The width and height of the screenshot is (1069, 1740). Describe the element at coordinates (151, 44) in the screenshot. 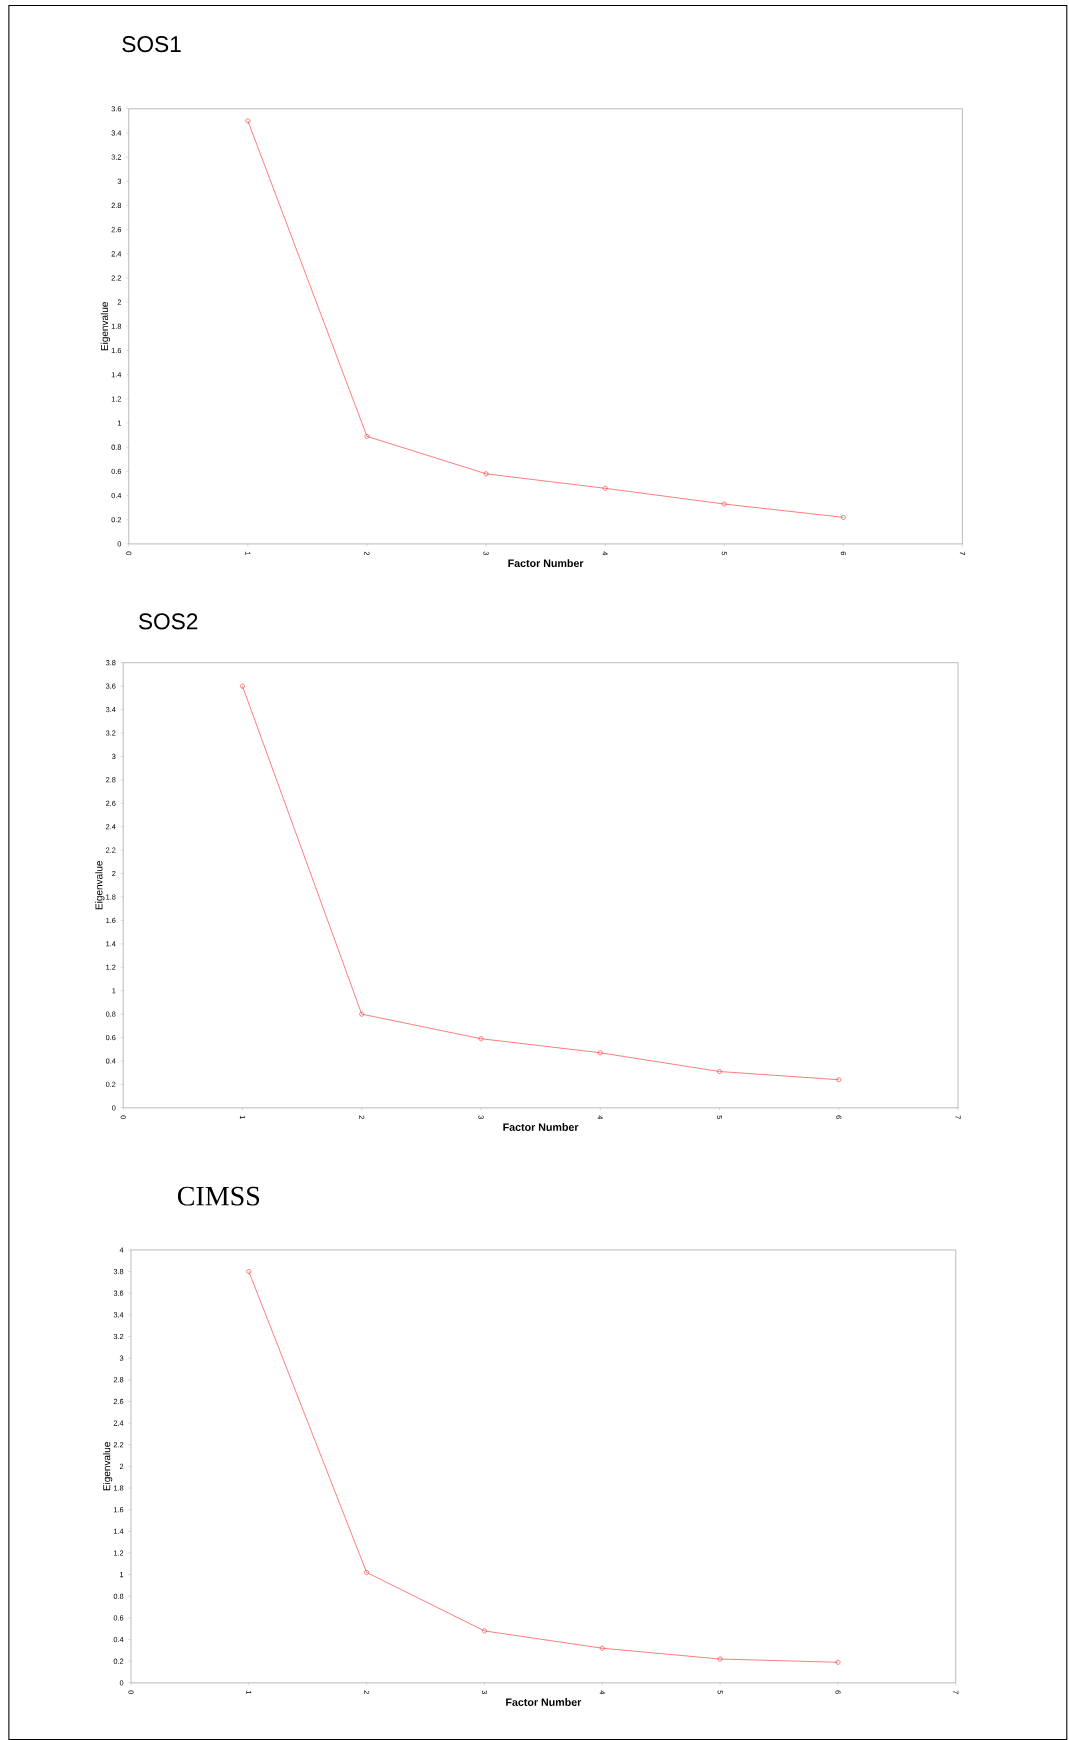

I see `chart-title: SOS1` at that location.